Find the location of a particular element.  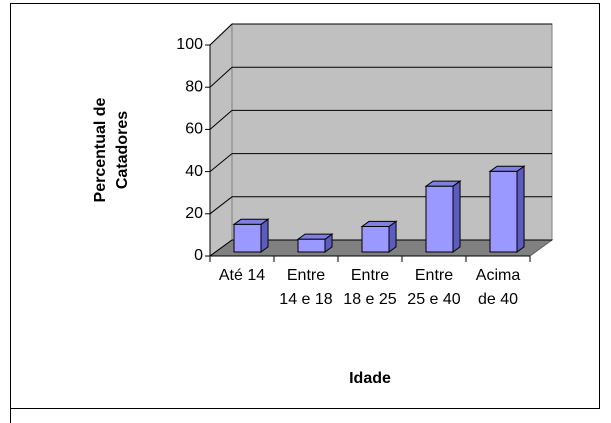

y-tick-label: 40 is located at coordinates (194, 171).